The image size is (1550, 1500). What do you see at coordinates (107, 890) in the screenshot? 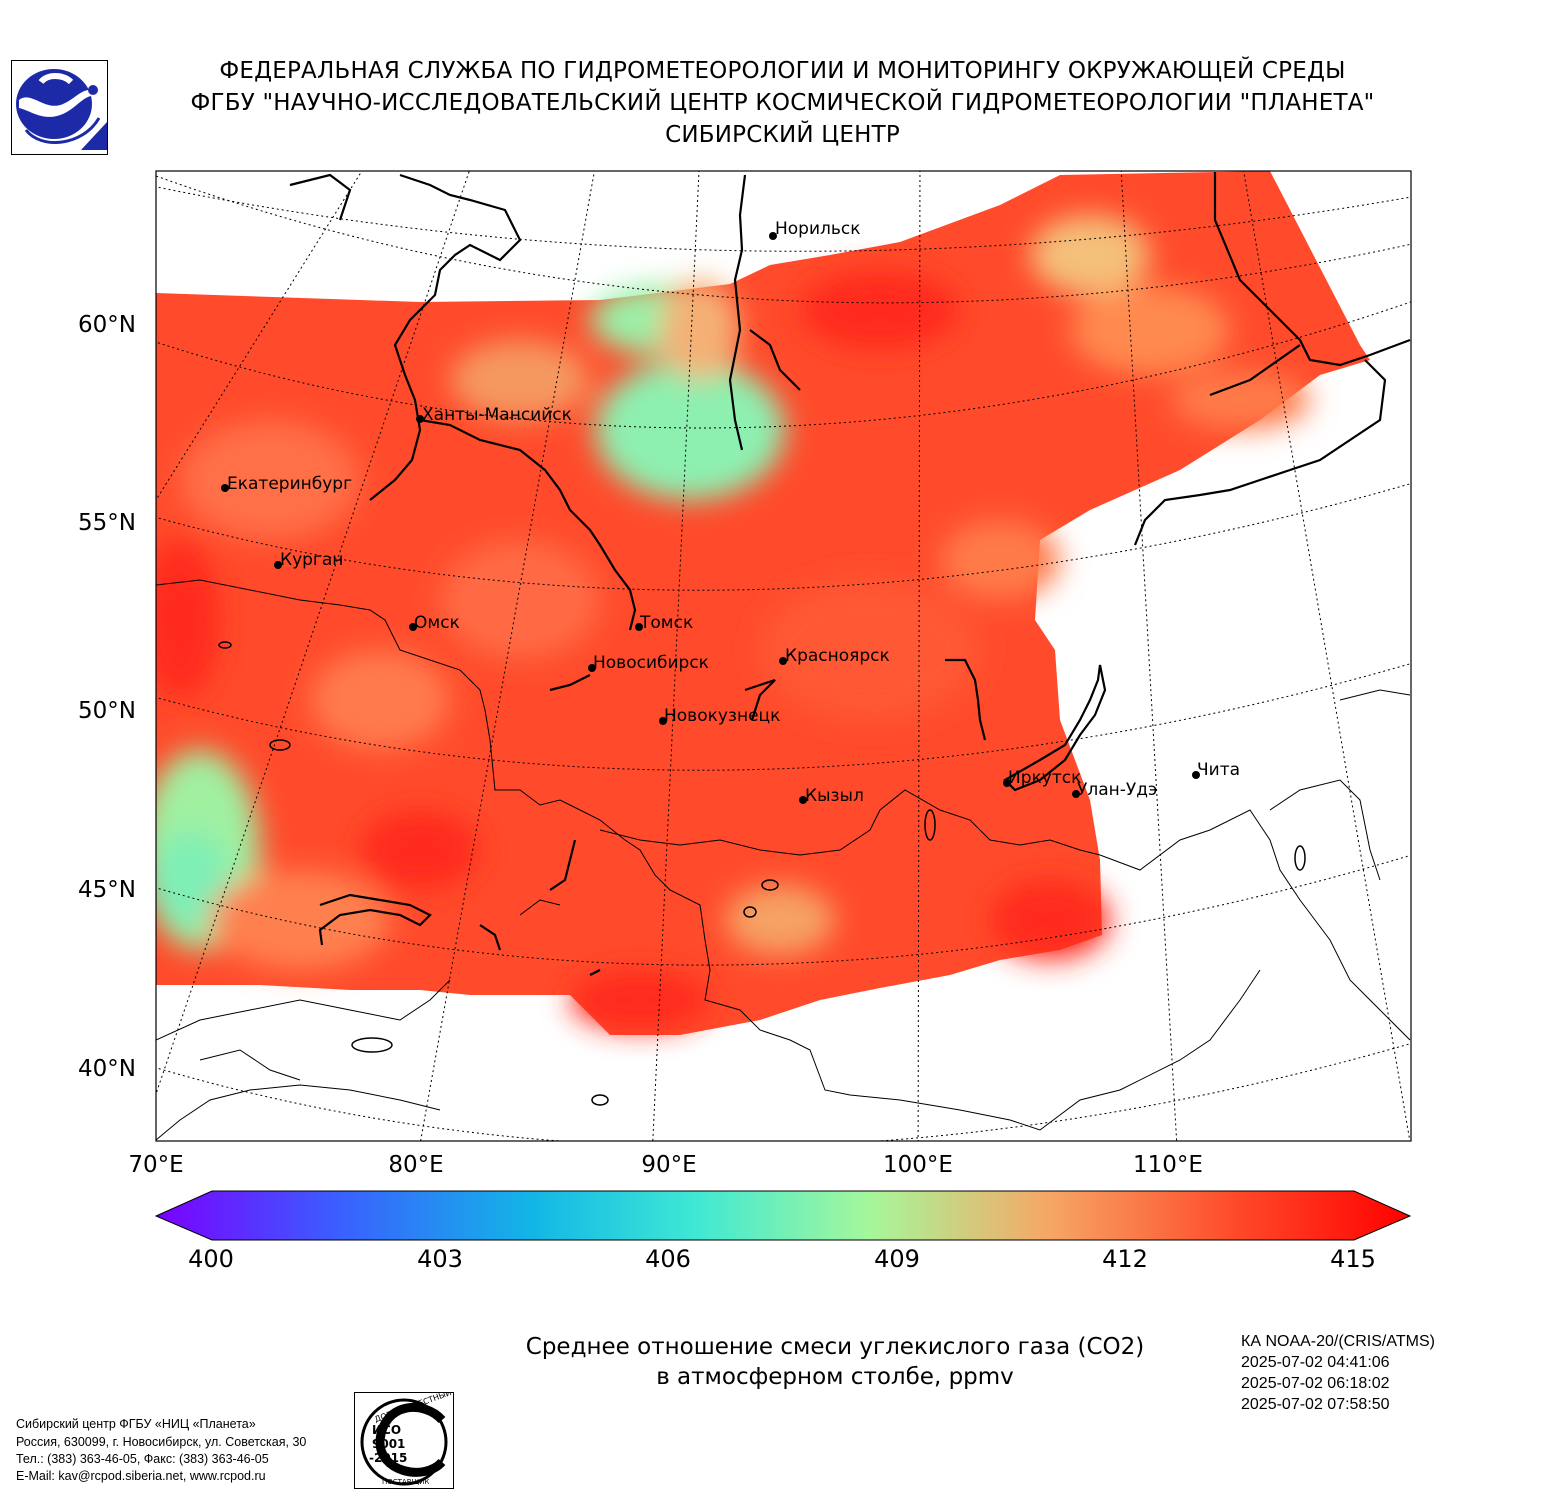
I see `lat-label-45: 45°N` at bounding box center [107, 890].